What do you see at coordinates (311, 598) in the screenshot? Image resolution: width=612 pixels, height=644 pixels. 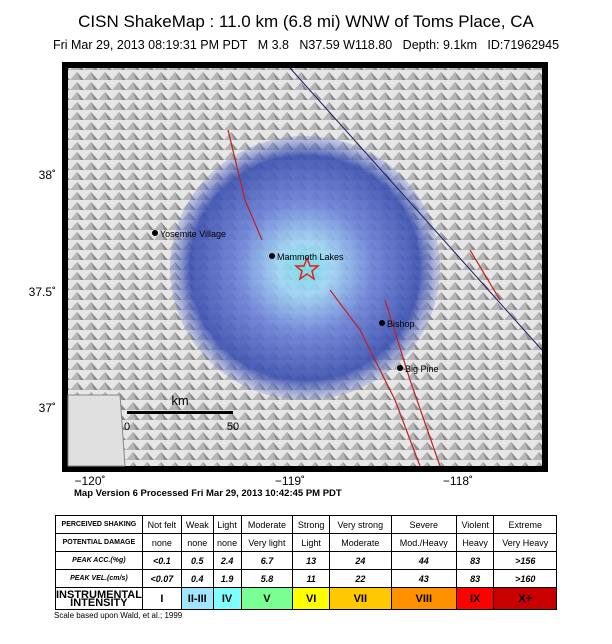 I see `legend-cell: VI` at bounding box center [311, 598].